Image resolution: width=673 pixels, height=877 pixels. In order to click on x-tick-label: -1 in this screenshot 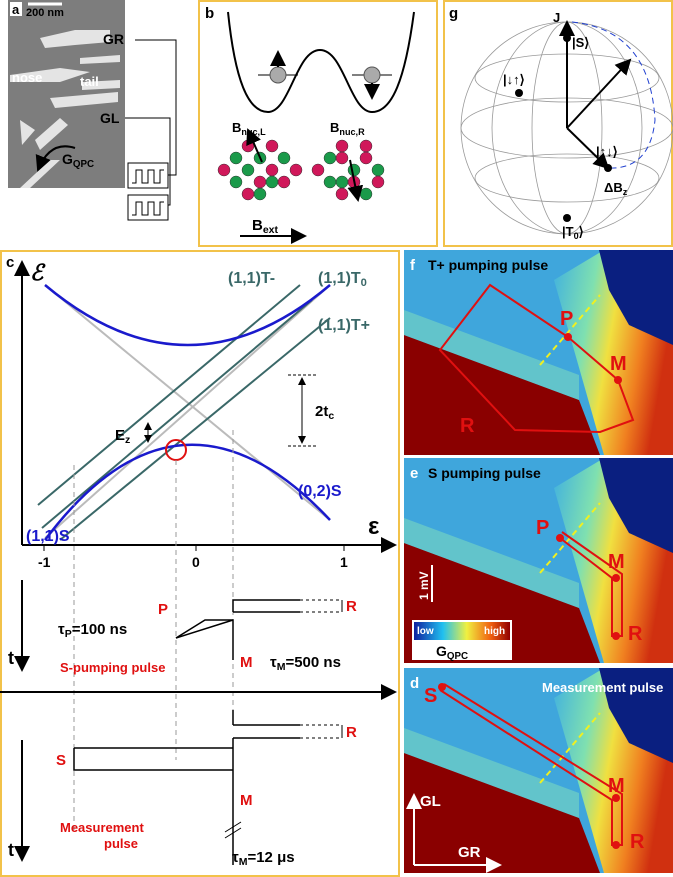, I will do `click(44, 562)`.